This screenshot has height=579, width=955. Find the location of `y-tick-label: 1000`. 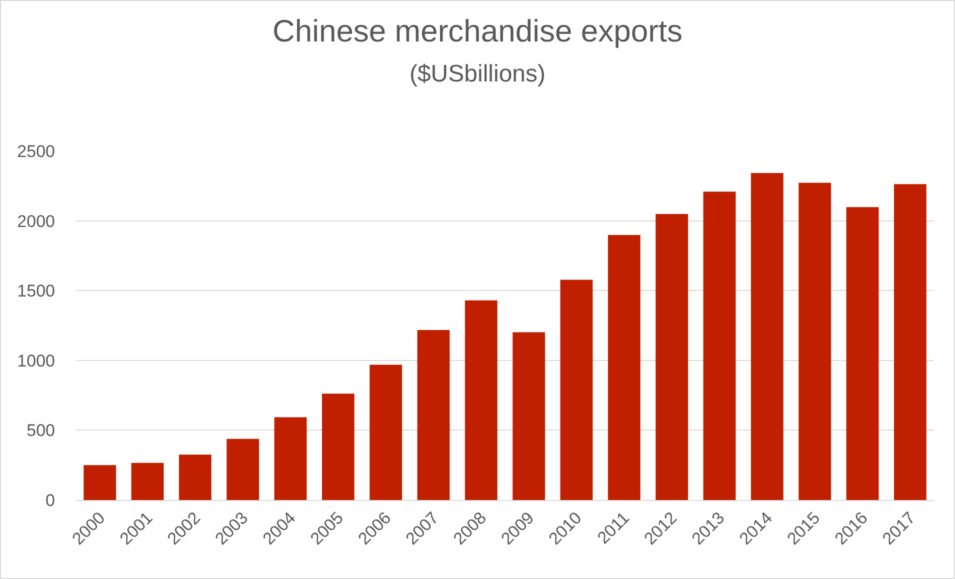

y-tick-label: 1000 is located at coordinates (36, 360).